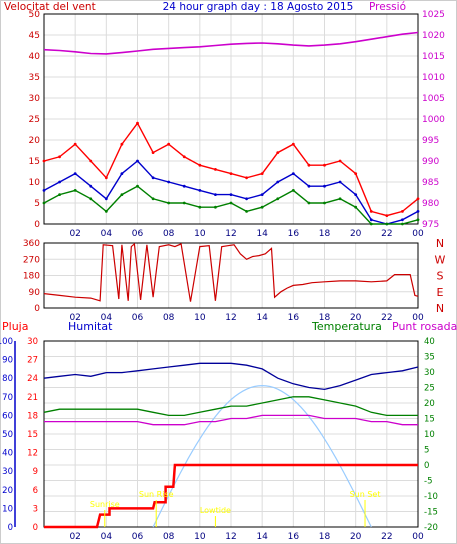 This screenshot has height=544, width=457. What do you see at coordinates (32, 379) in the screenshot?
I see `y-rain-tick-label: 24` at bounding box center [32, 379].